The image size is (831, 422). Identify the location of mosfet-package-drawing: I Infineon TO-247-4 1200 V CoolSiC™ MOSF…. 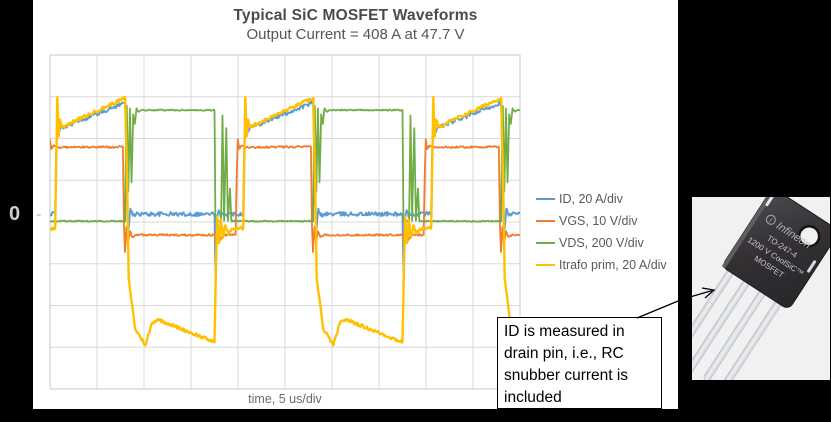
(761, 288).